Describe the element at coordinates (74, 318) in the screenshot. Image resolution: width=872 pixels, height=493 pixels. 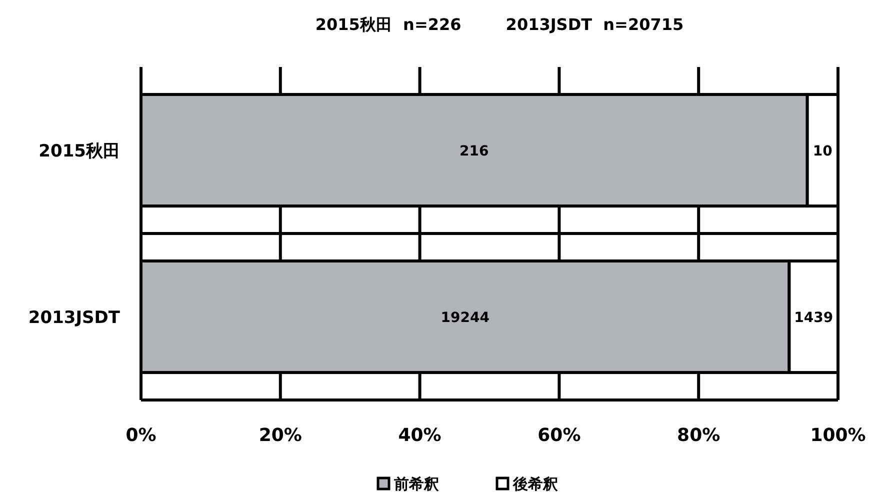
I see `y-tick-label: 2013JSDT` at that location.